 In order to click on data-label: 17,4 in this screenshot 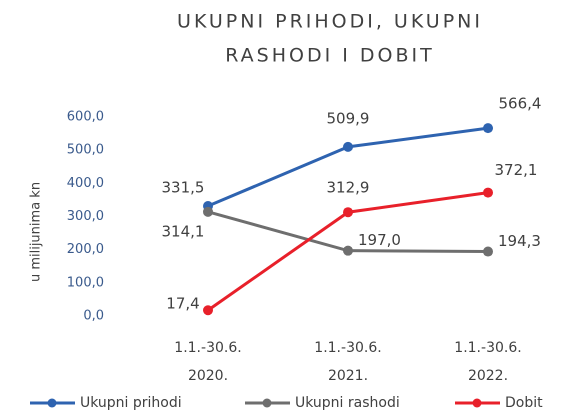, I will do `click(182, 304)`.